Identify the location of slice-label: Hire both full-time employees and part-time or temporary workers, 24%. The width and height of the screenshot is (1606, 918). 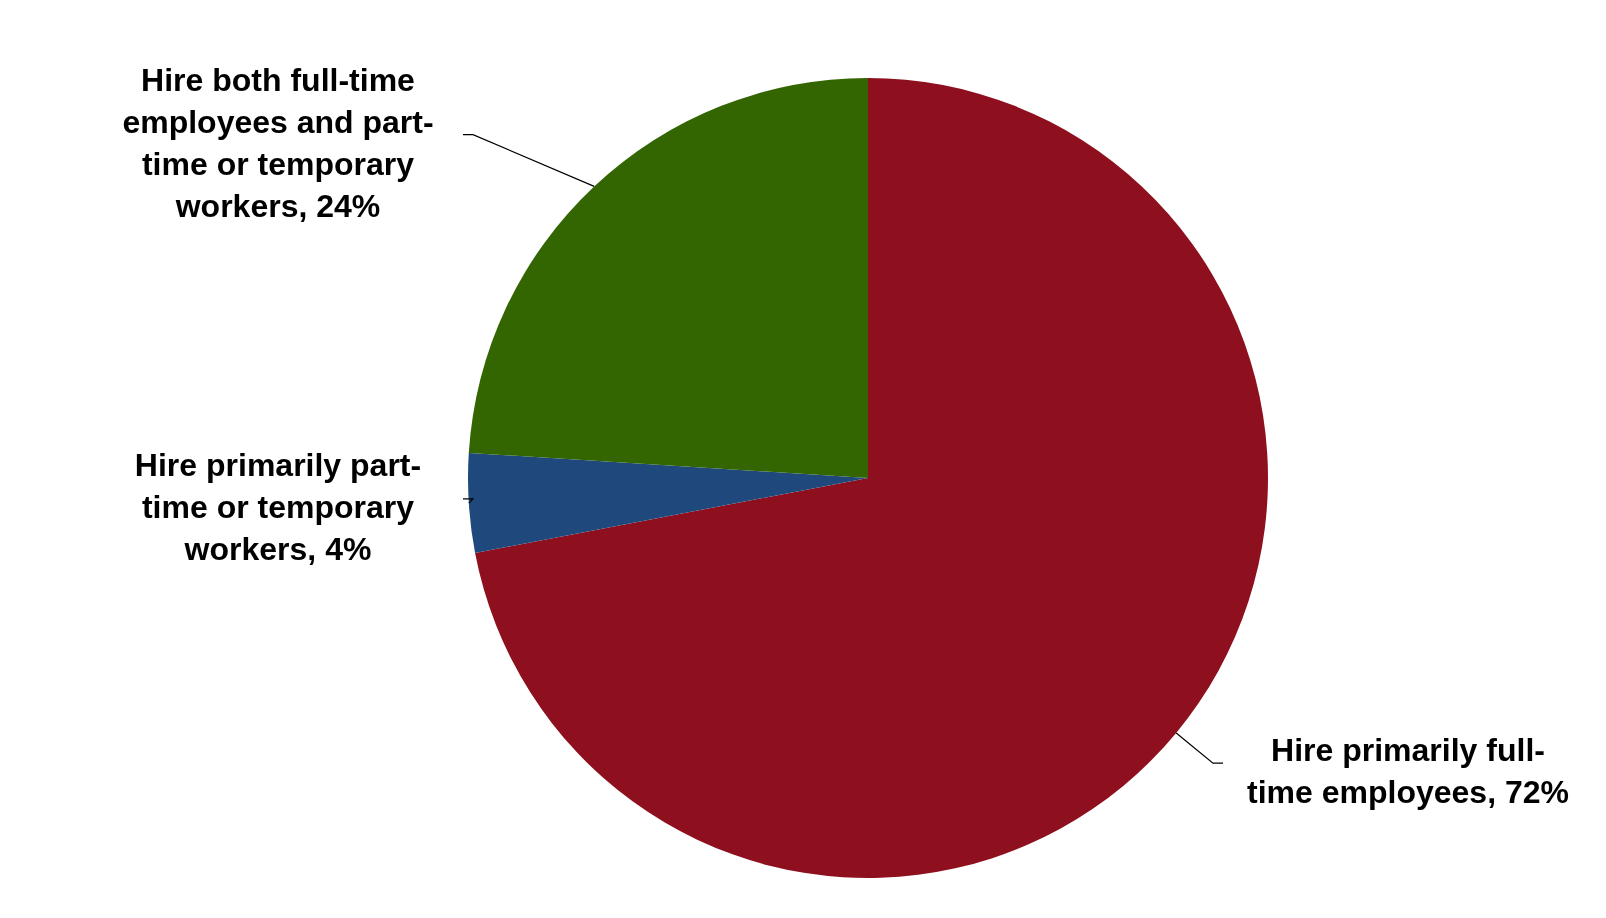
(278, 142).